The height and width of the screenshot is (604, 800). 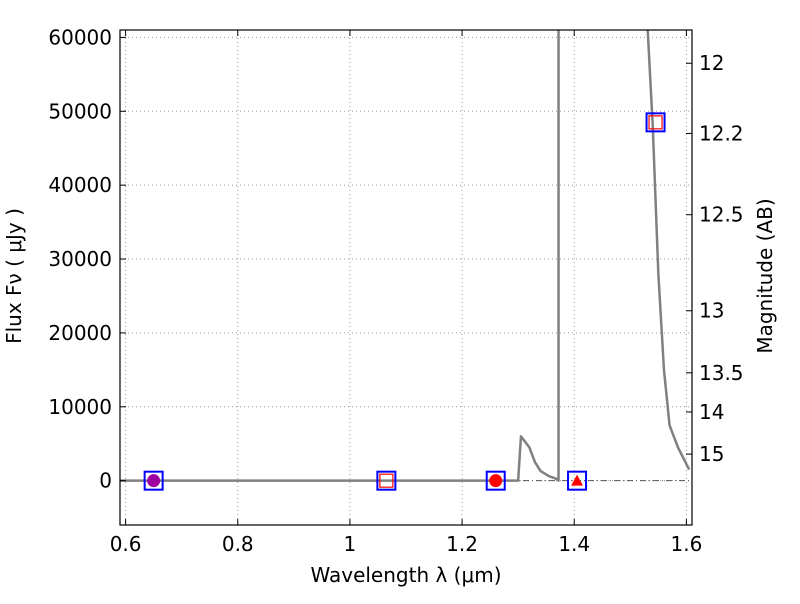 What do you see at coordinates (80, 185) in the screenshot?
I see `y-tick-label: 40000` at bounding box center [80, 185].